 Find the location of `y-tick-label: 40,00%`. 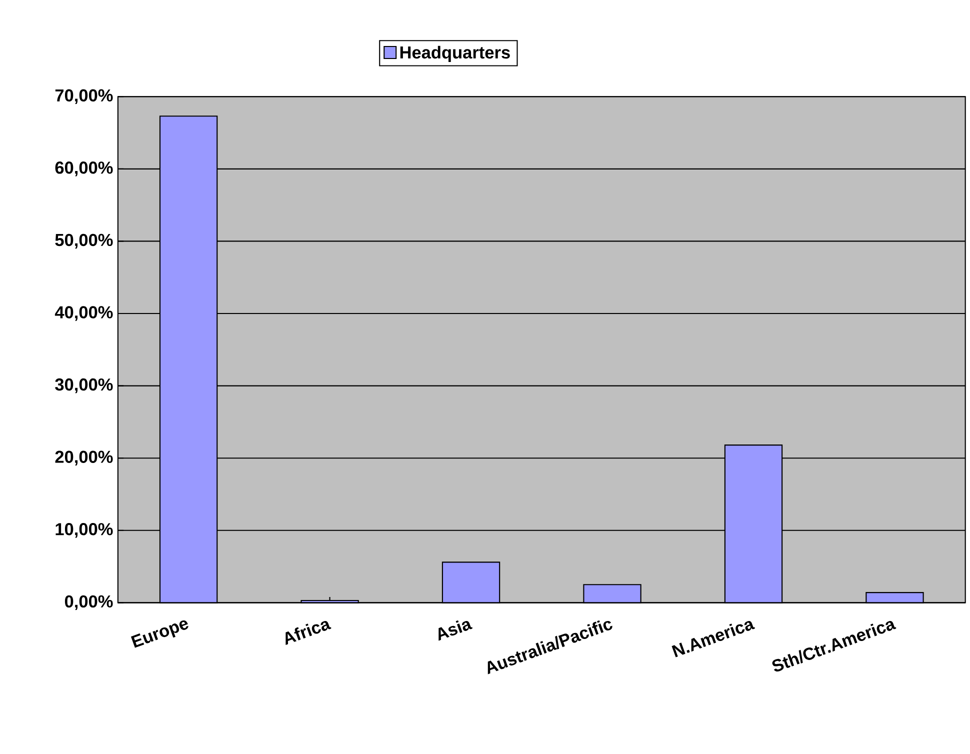

y-tick-label: 40,00% is located at coordinates (83, 313).